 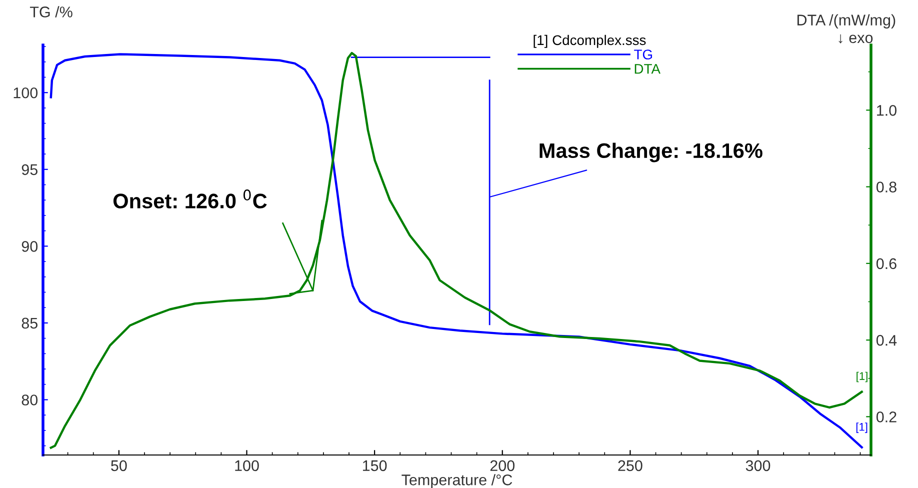 What do you see at coordinates (886, 264) in the screenshot?
I see `y2-tick-label: 0.6` at bounding box center [886, 264].